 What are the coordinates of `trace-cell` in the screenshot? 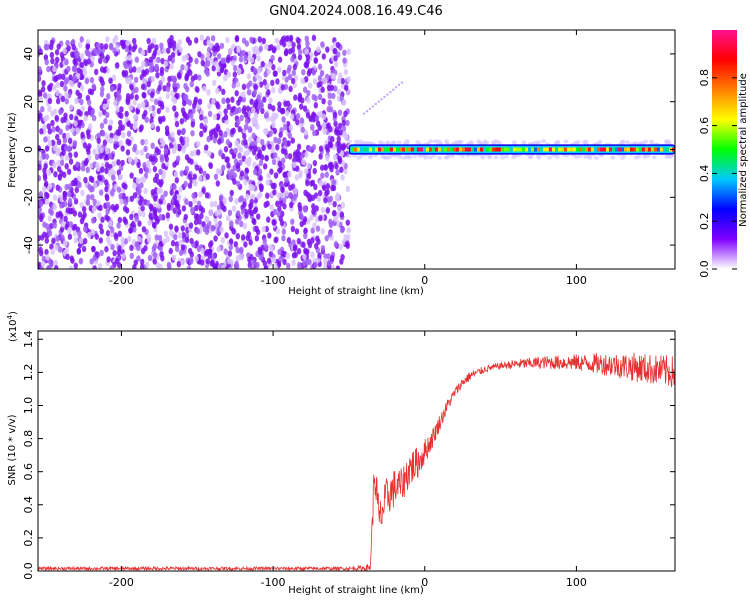 It's located at (378, 101).